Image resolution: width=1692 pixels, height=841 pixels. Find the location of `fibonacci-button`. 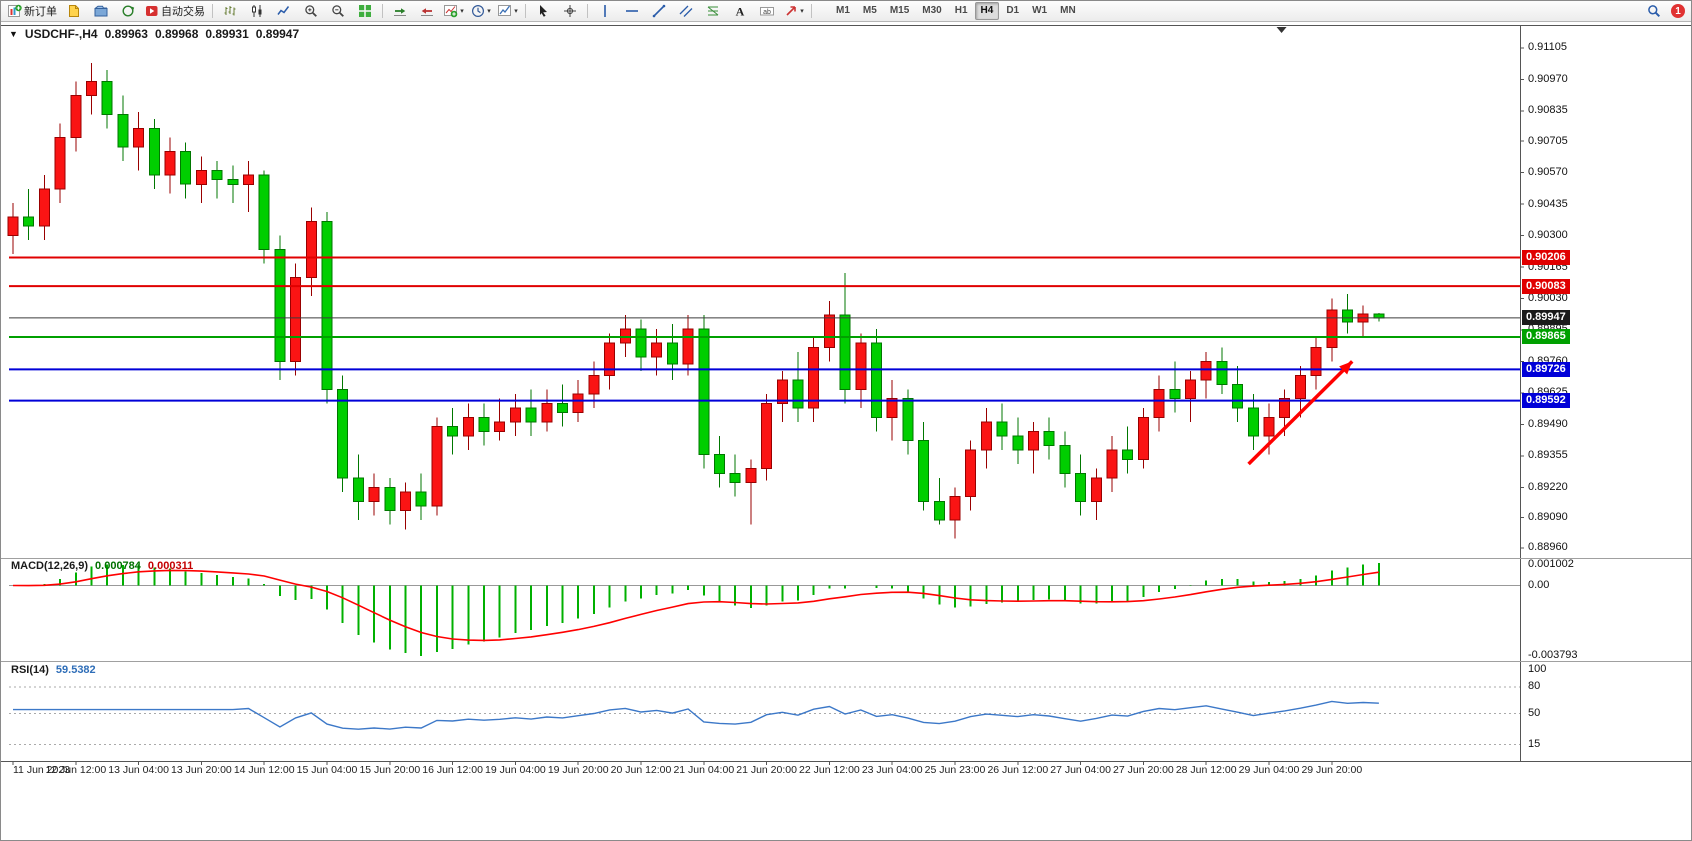

fibonacci-button is located at coordinates (713, 11).